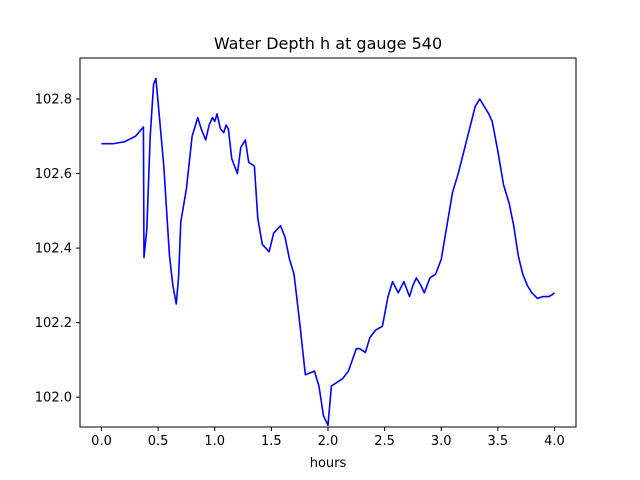  What do you see at coordinates (328, 441) in the screenshot?
I see `x-tick-label: 2.0` at bounding box center [328, 441].